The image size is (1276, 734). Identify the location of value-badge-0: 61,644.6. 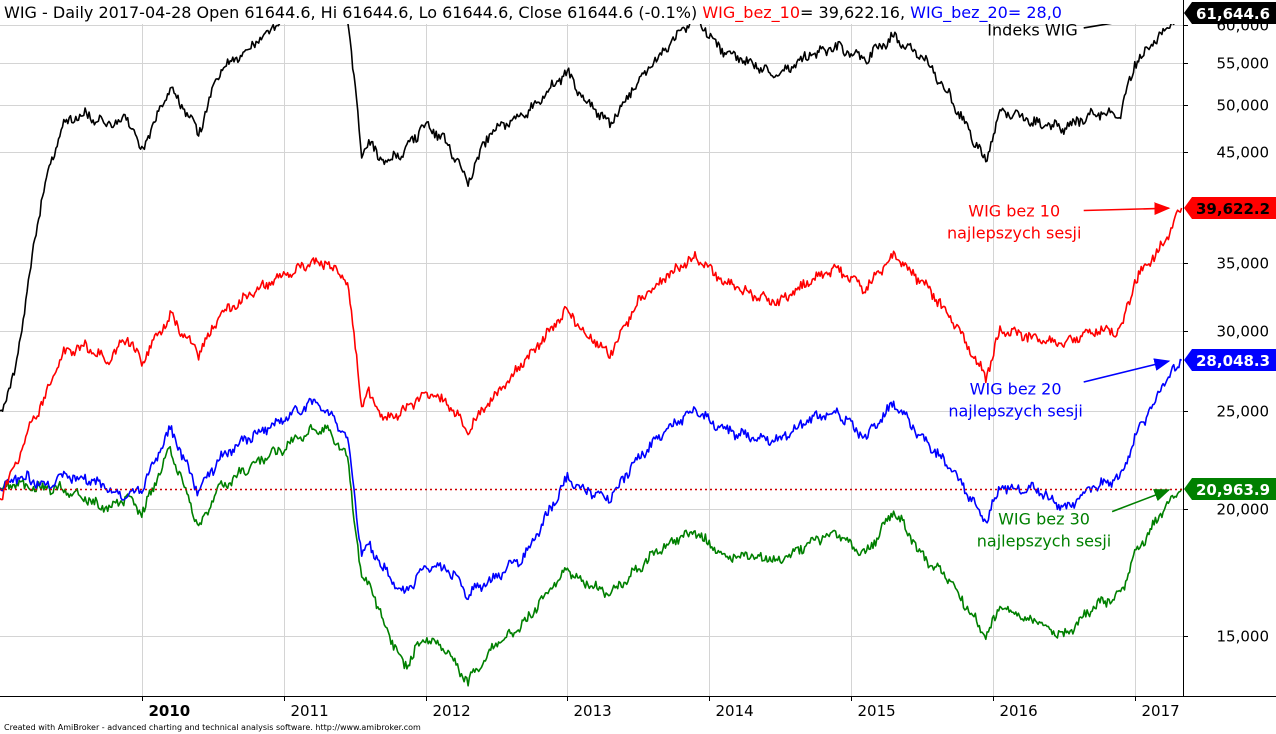
(1230, 13).